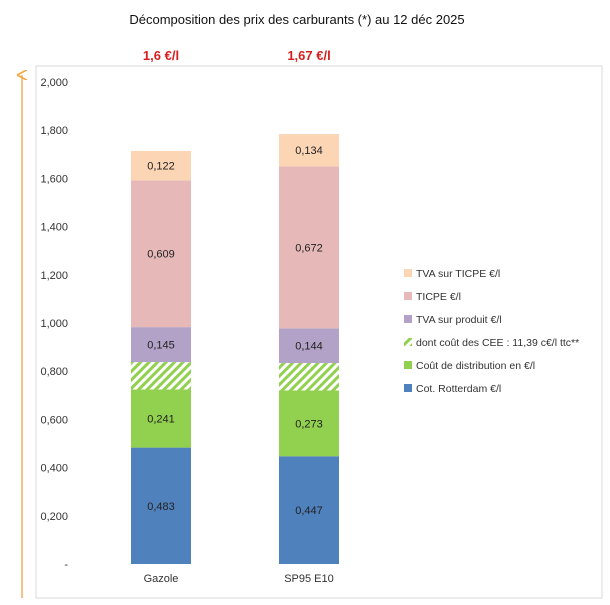 This screenshot has width=610, height=605. I want to click on data-label: 0,145, so click(161, 346).